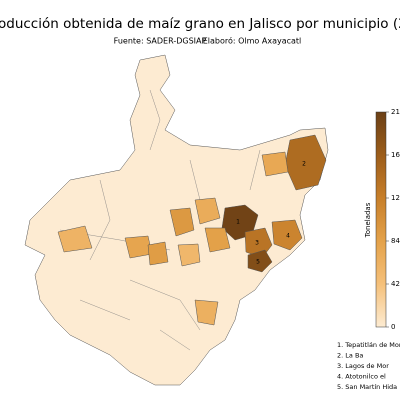 The image size is (400, 400). Describe the element at coordinates (350, 356) in the screenshot. I see `ranking-entry: 2. La Ba` at that location.